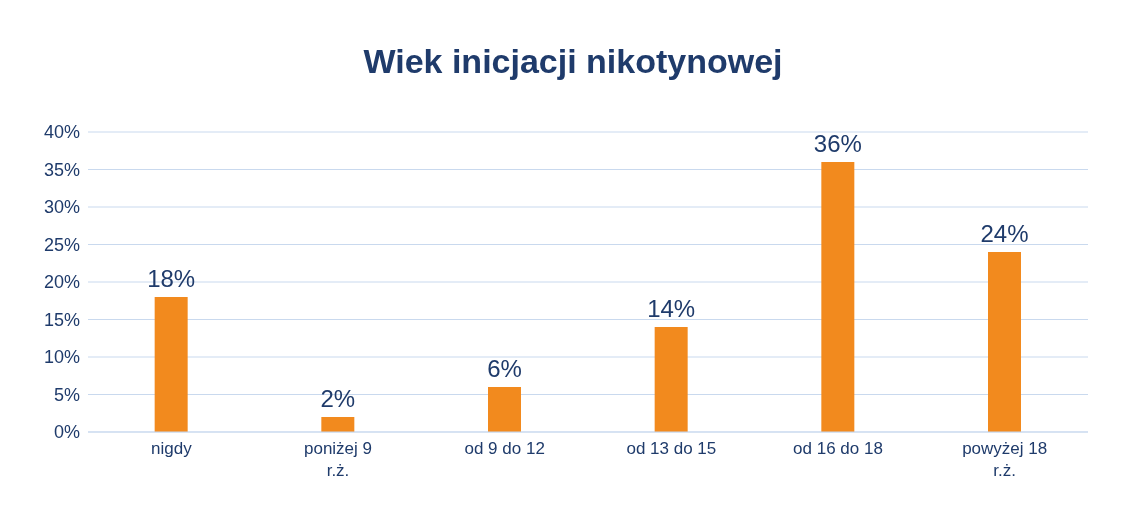 Image resolution: width=1148 pixels, height=515 pixels. I want to click on chart-title: Wiek inicjacji nikotynowej, so click(573, 61).